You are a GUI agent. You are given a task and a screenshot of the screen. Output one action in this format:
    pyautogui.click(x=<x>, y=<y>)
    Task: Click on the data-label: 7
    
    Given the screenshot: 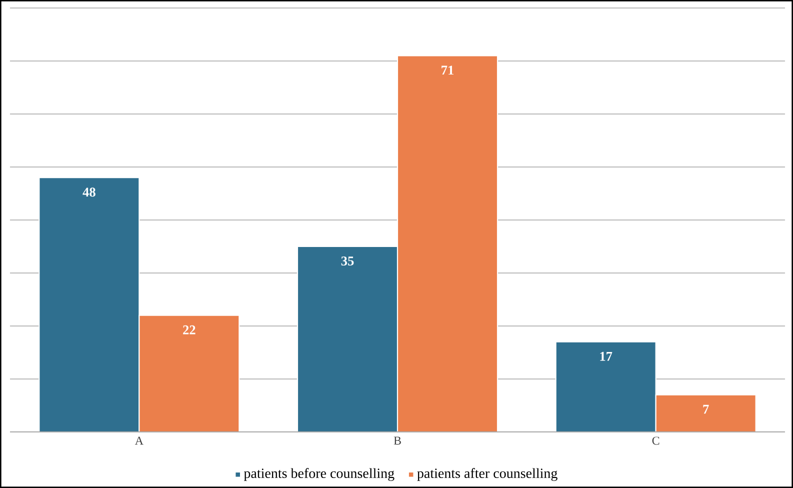 What is the action you would take?
    pyautogui.click(x=706, y=409)
    